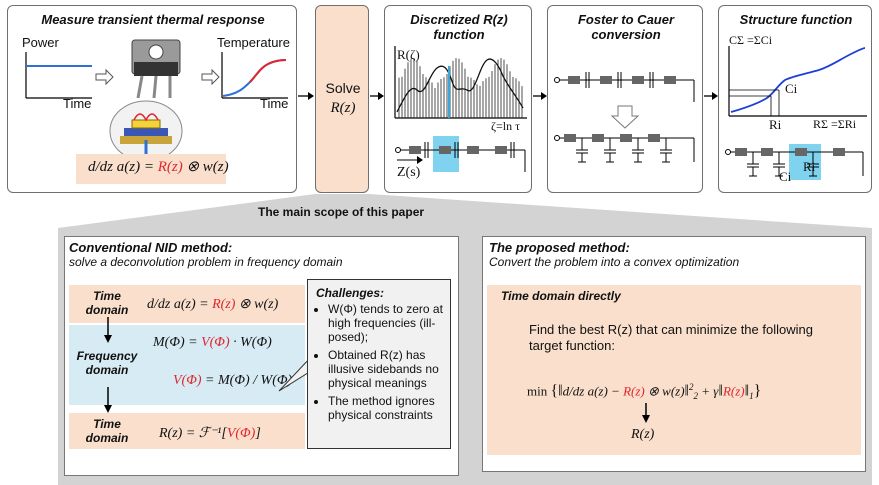 The image size is (879, 485). I want to click on discretized-z-label: Z(s), so click(409, 172).